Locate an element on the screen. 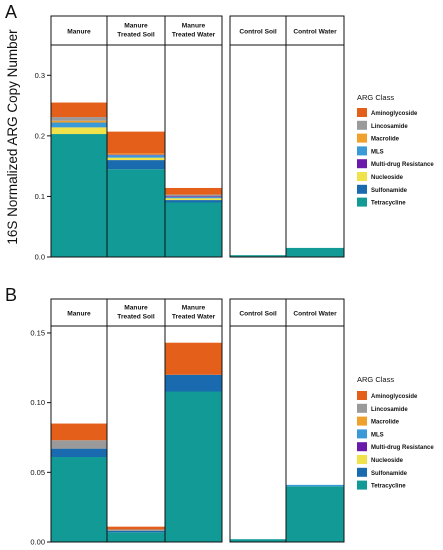 The width and height of the screenshot is (443, 550). y-tick-label: 0.1 is located at coordinates (40, 196).